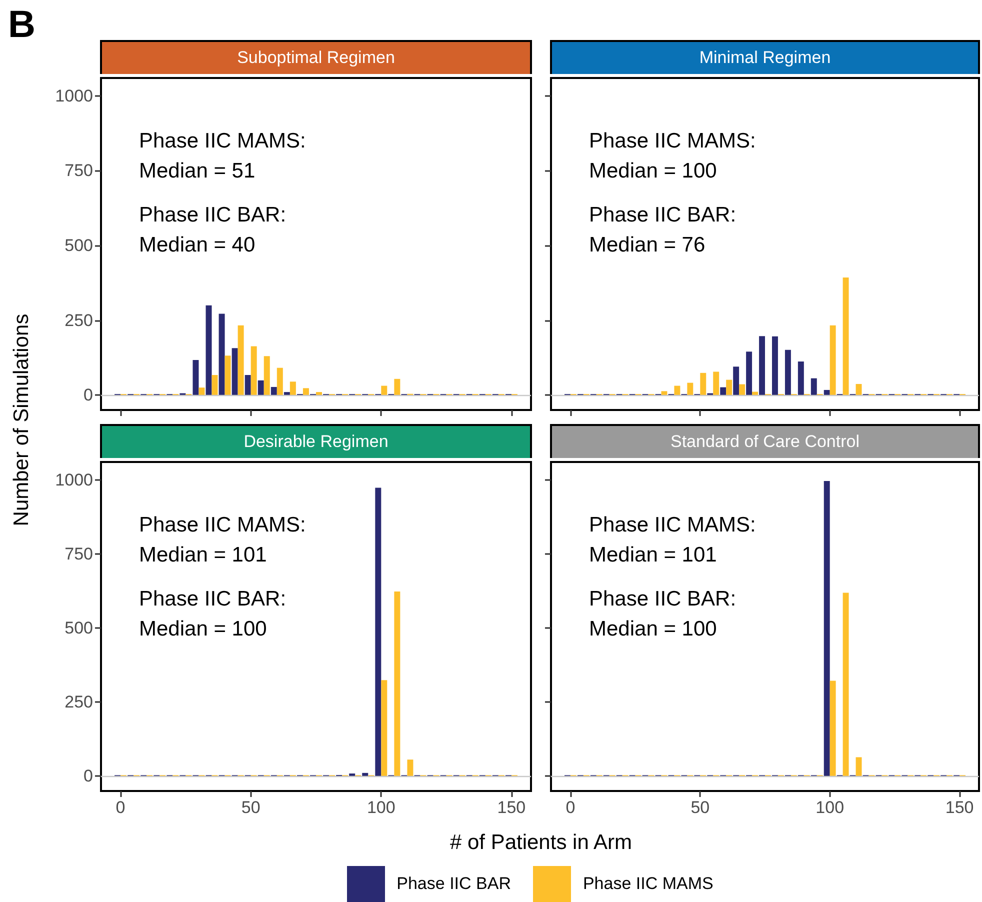  What do you see at coordinates (765, 57) in the screenshot?
I see `chart-title: Minimal Regimen` at bounding box center [765, 57].